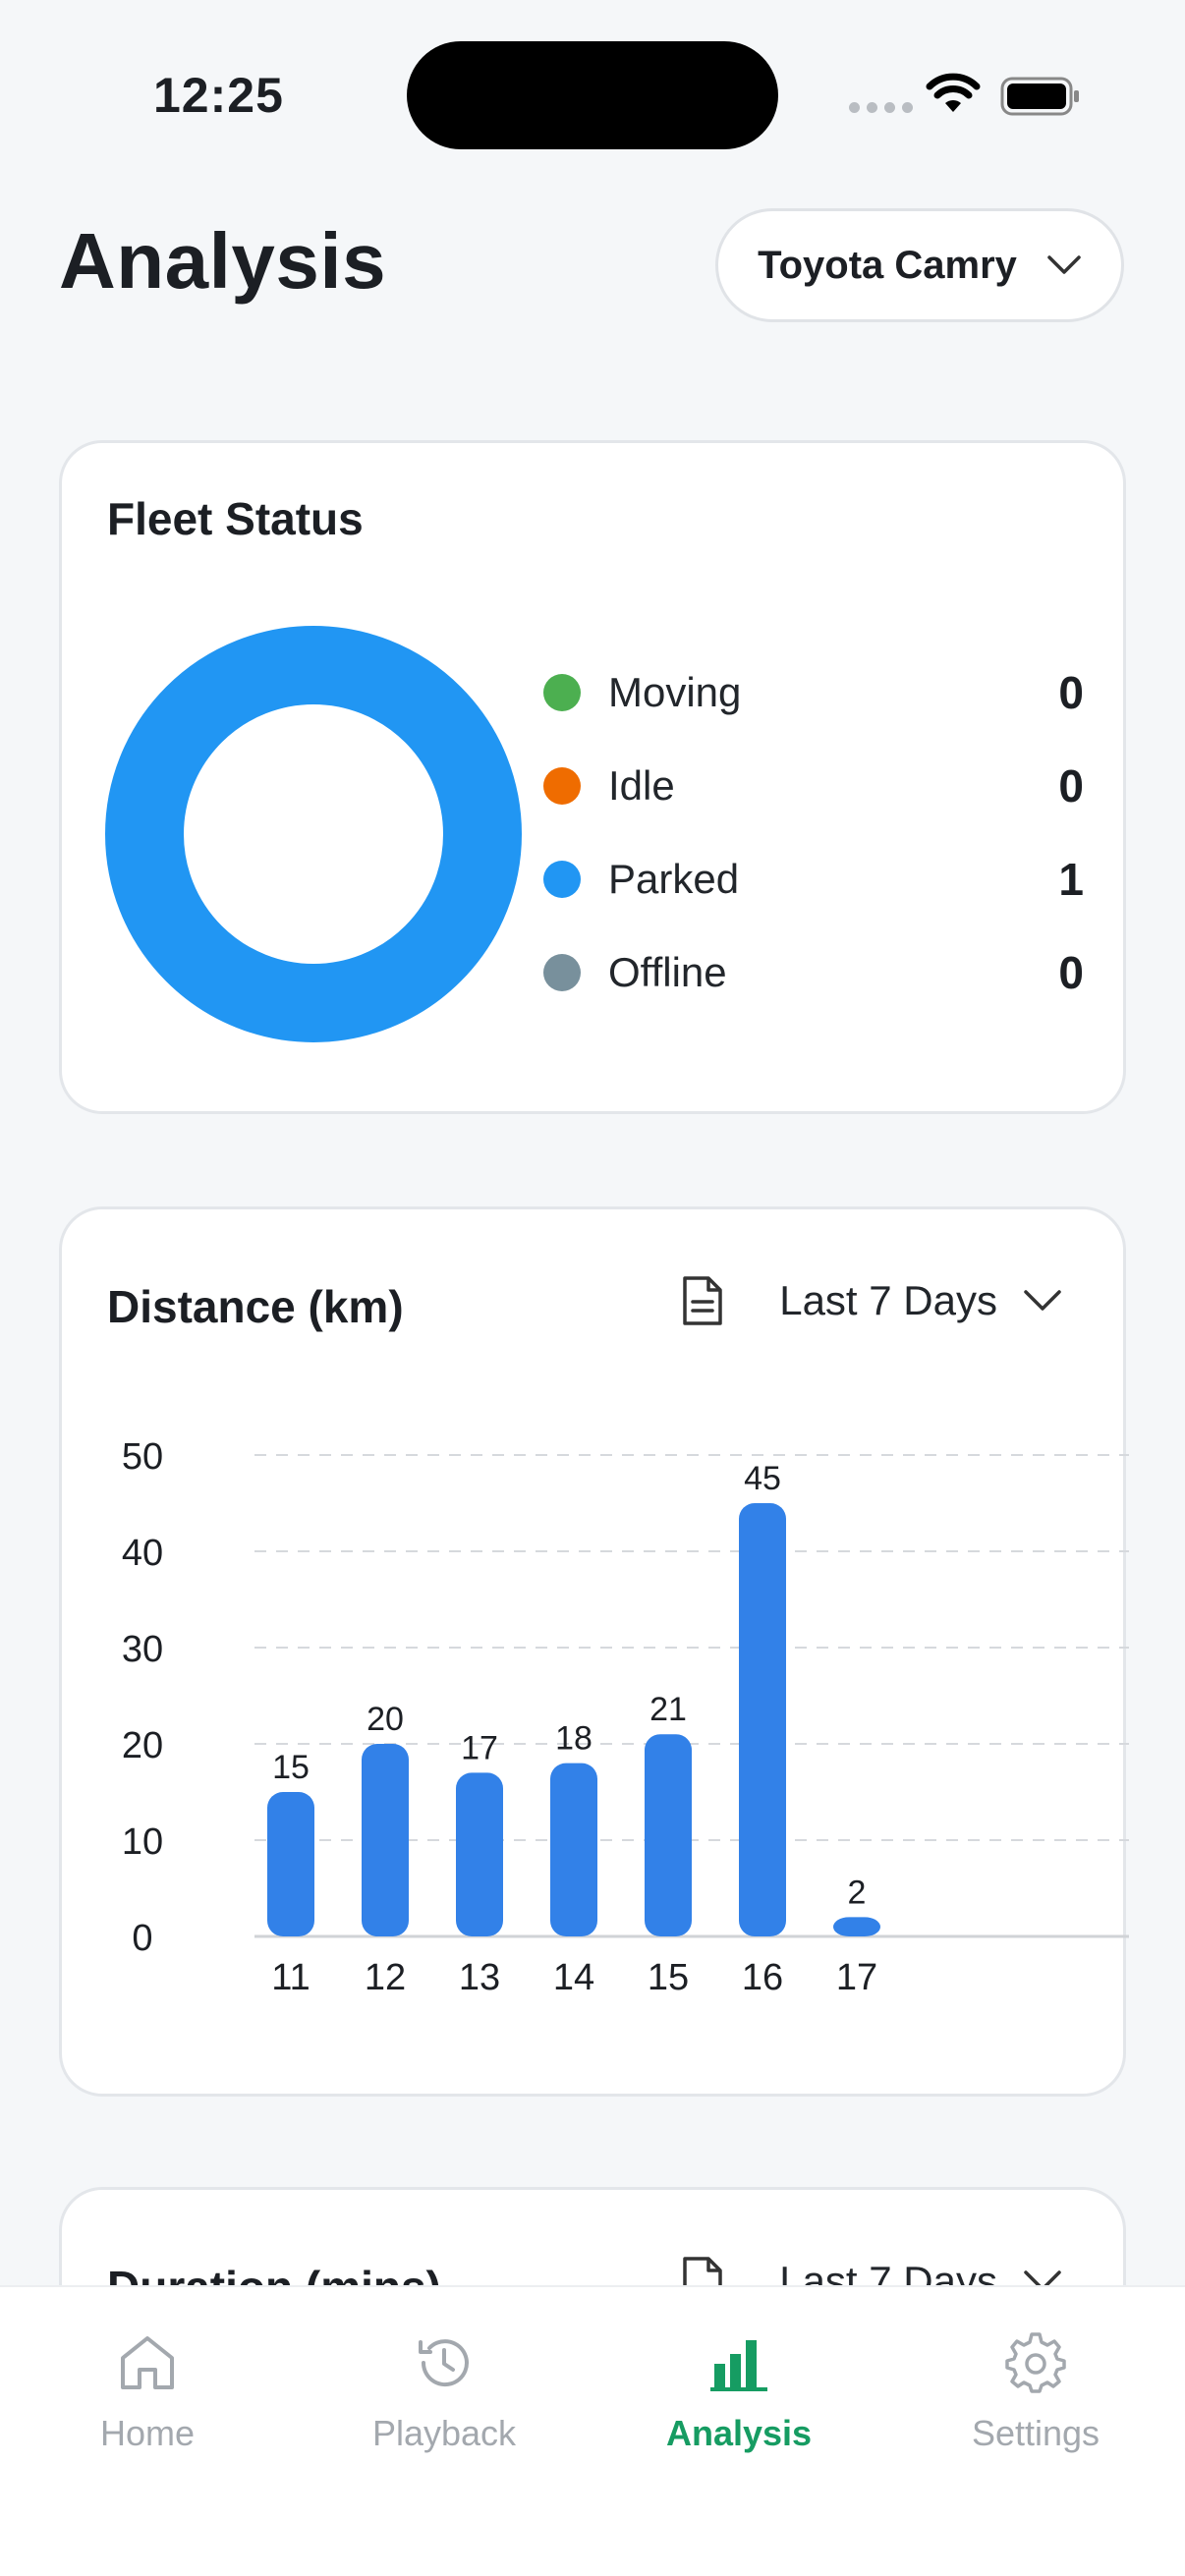 The width and height of the screenshot is (1185, 2576). Describe the element at coordinates (444, 2363) in the screenshot. I see `history-icon` at that location.